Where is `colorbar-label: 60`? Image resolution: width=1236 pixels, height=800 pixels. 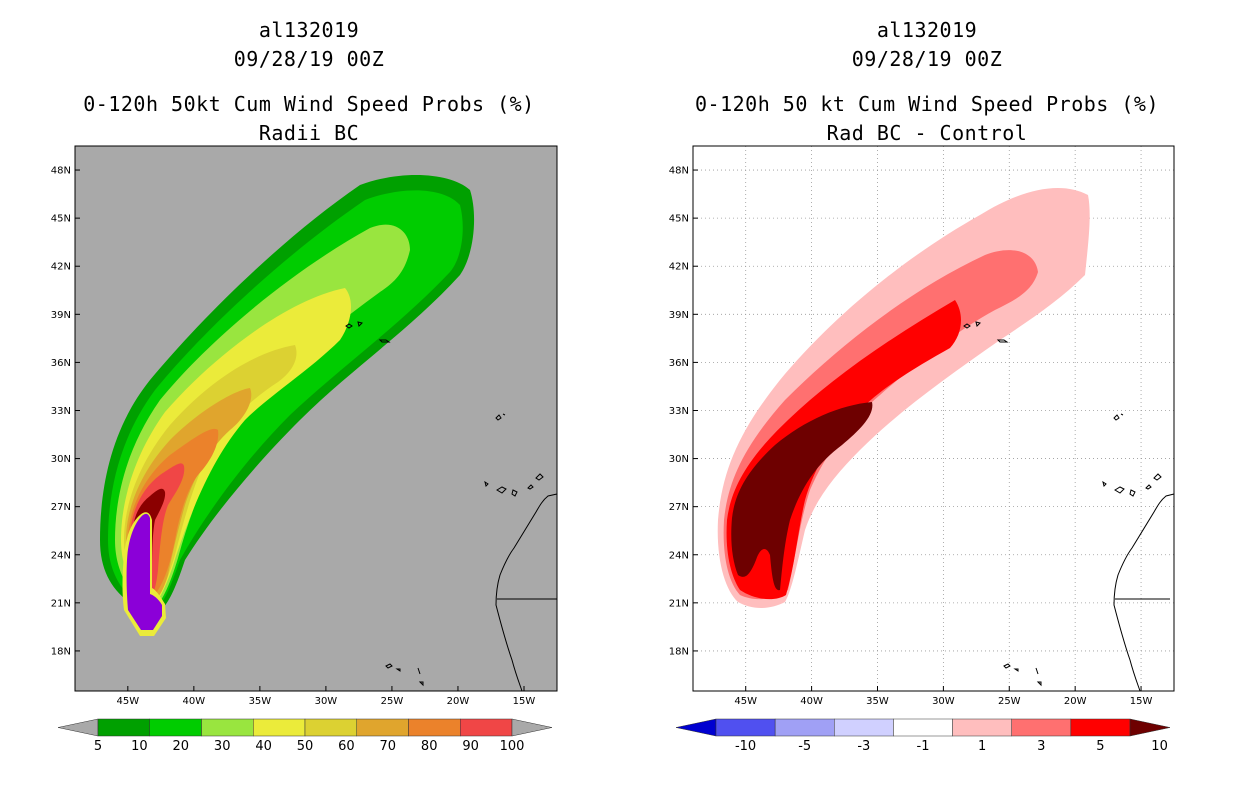 colorbar-label: 60 is located at coordinates (346, 746).